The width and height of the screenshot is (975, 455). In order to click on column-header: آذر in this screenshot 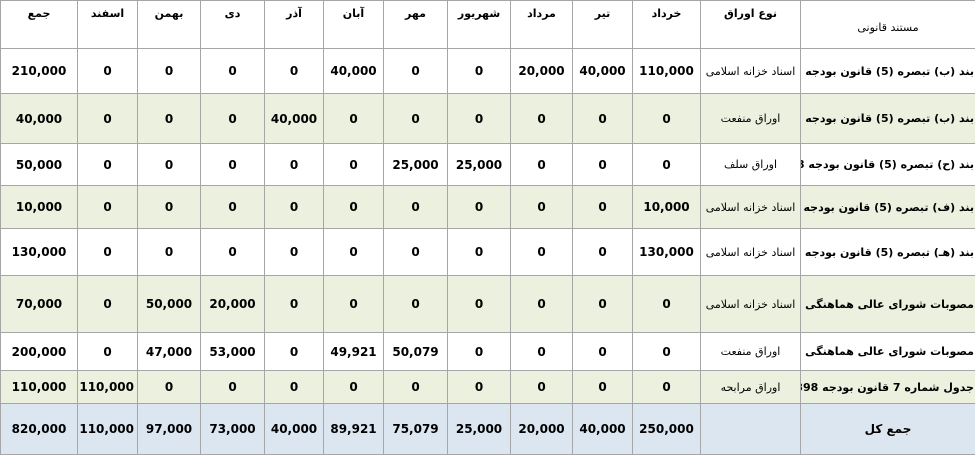, I will do `click(294, 25)`.